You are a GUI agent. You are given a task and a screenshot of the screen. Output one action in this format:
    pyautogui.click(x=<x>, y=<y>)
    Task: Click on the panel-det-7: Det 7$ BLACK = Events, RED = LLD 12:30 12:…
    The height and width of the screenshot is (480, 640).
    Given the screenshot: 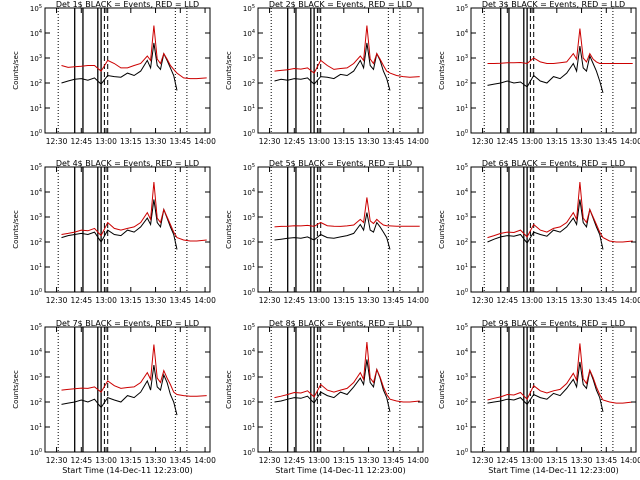 What is the action you would take?
    pyautogui.click(x=114, y=397)
    